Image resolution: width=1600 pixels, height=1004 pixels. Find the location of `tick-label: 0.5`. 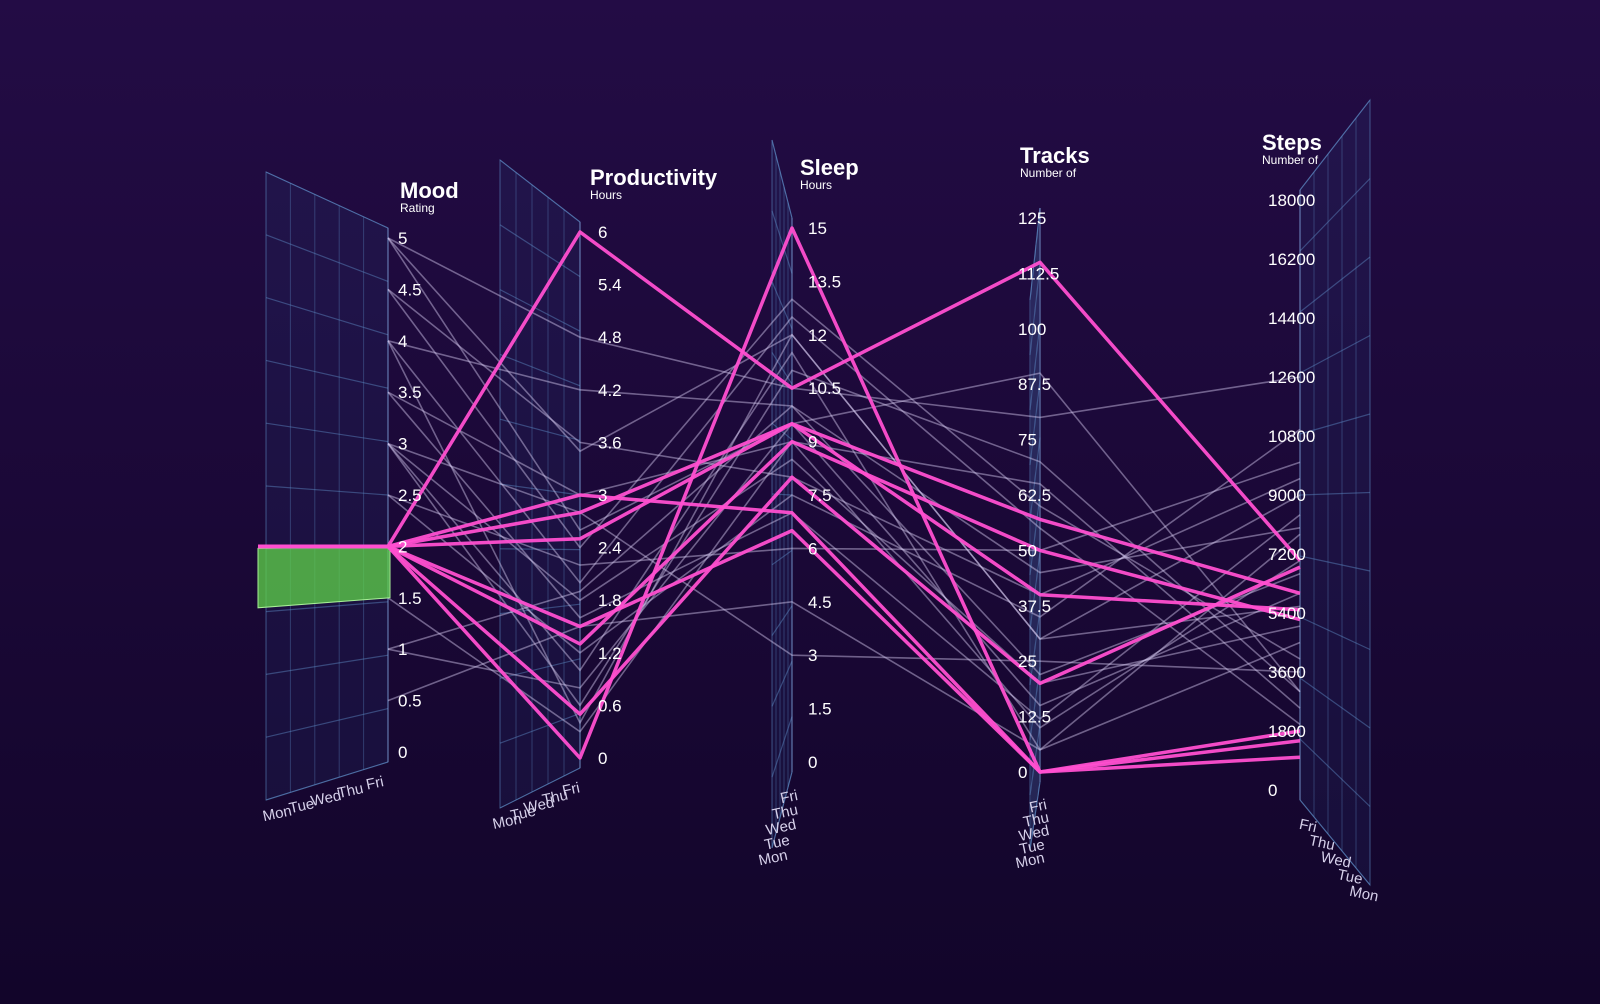

tick-label: 0.5 is located at coordinates (410, 701).